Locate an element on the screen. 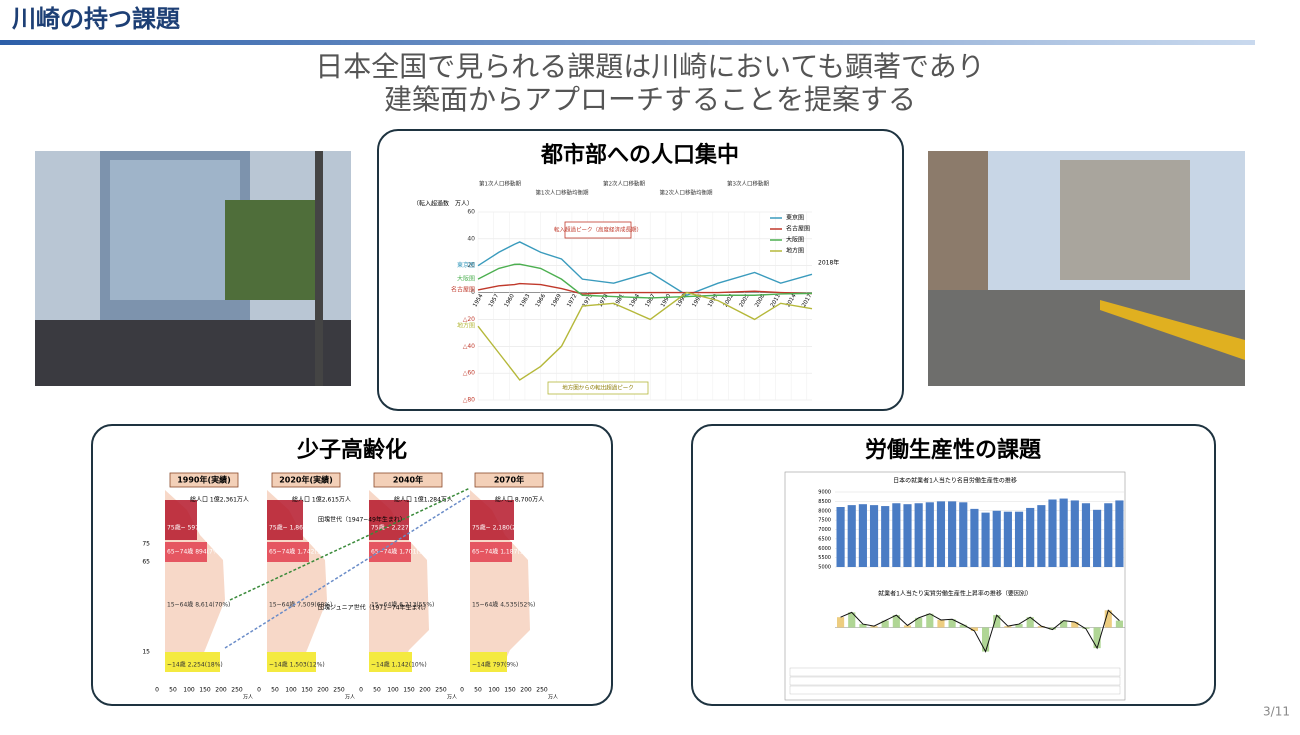 This screenshot has width=1300, height=735. page-number: 3/11 is located at coordinates (1276, 712).